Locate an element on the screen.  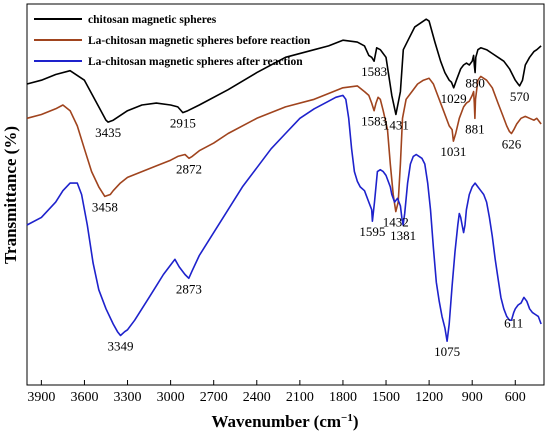
peak-label: 3458 is located at coordinates (105, 206).